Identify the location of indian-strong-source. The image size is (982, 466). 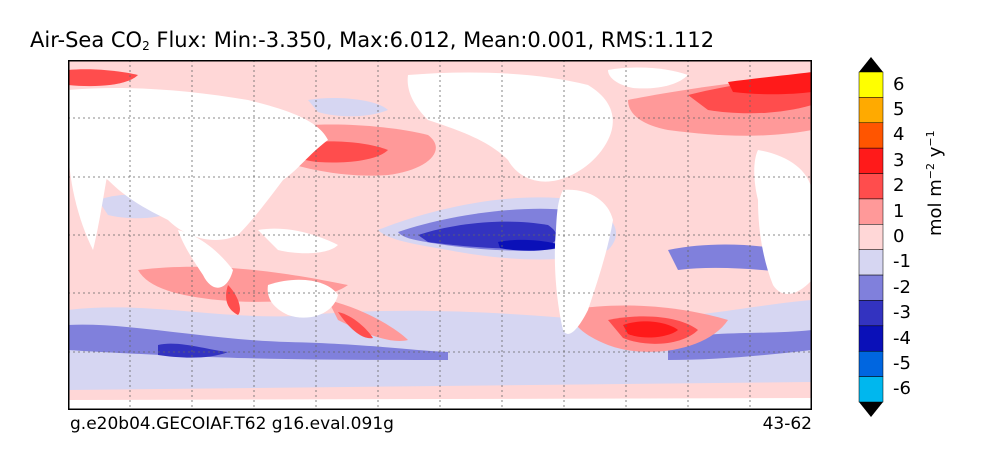
(233, 300).